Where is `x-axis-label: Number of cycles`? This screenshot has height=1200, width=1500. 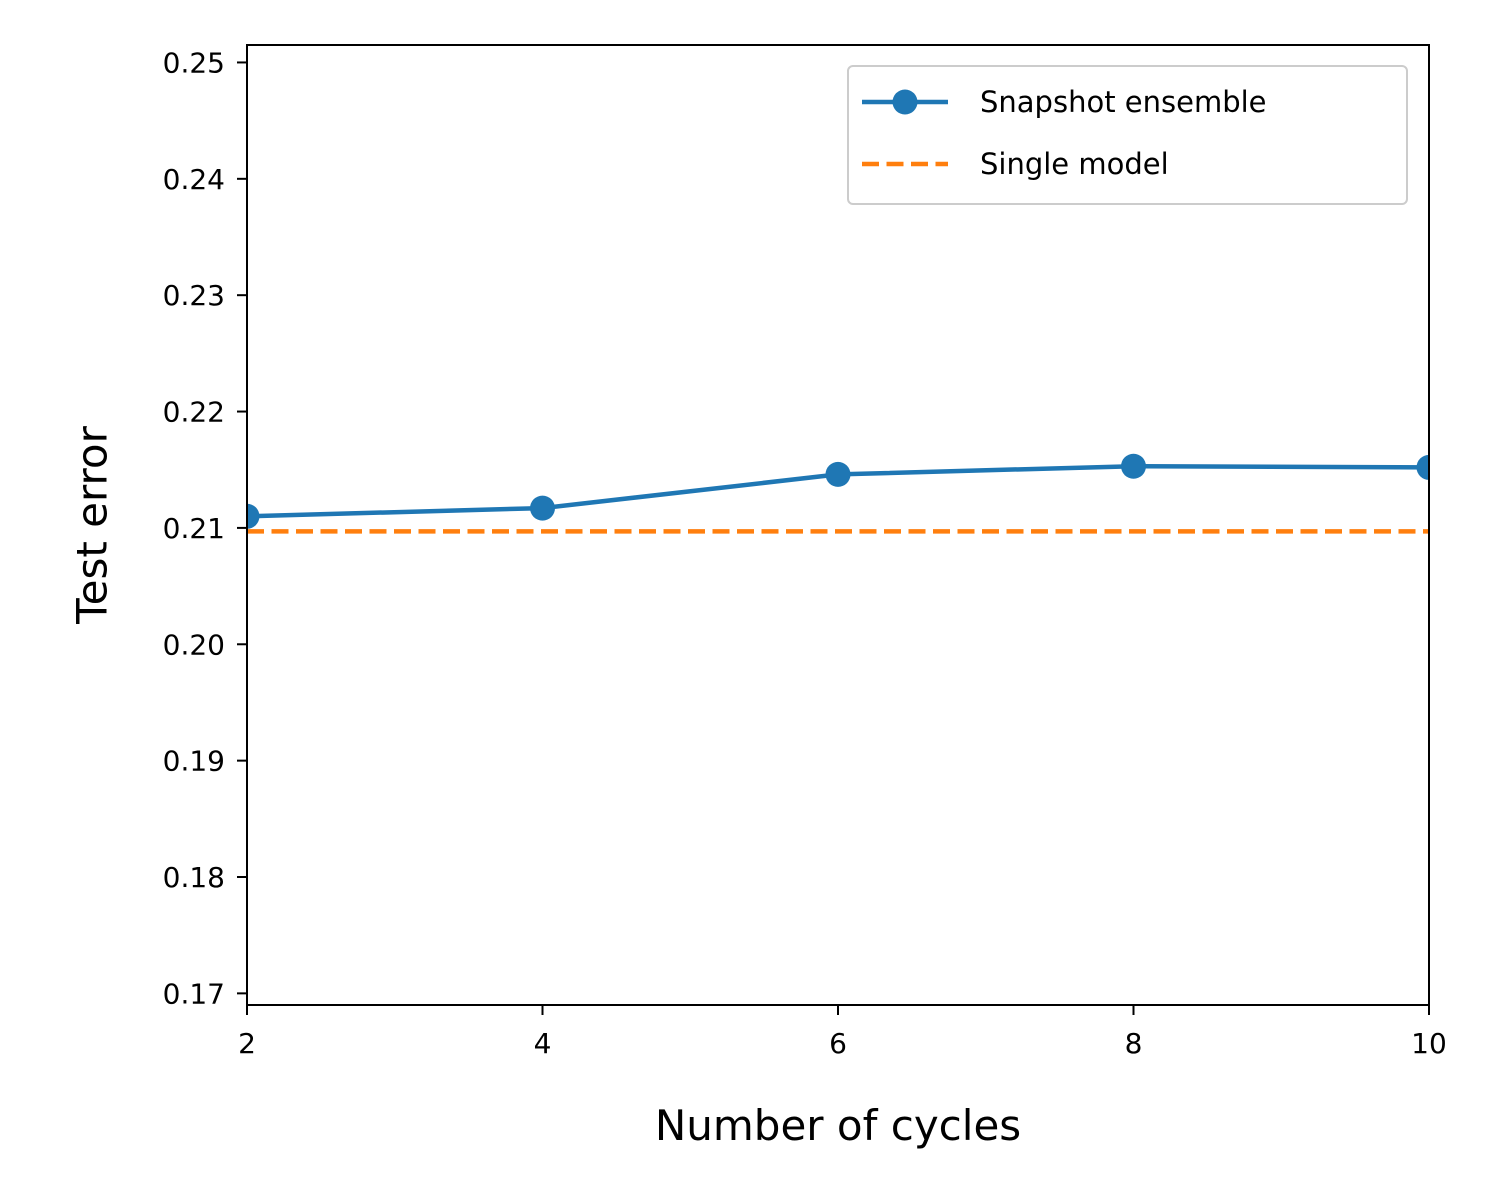 x-axis-label: Number of cycles is located at coordinates (838, 1125).